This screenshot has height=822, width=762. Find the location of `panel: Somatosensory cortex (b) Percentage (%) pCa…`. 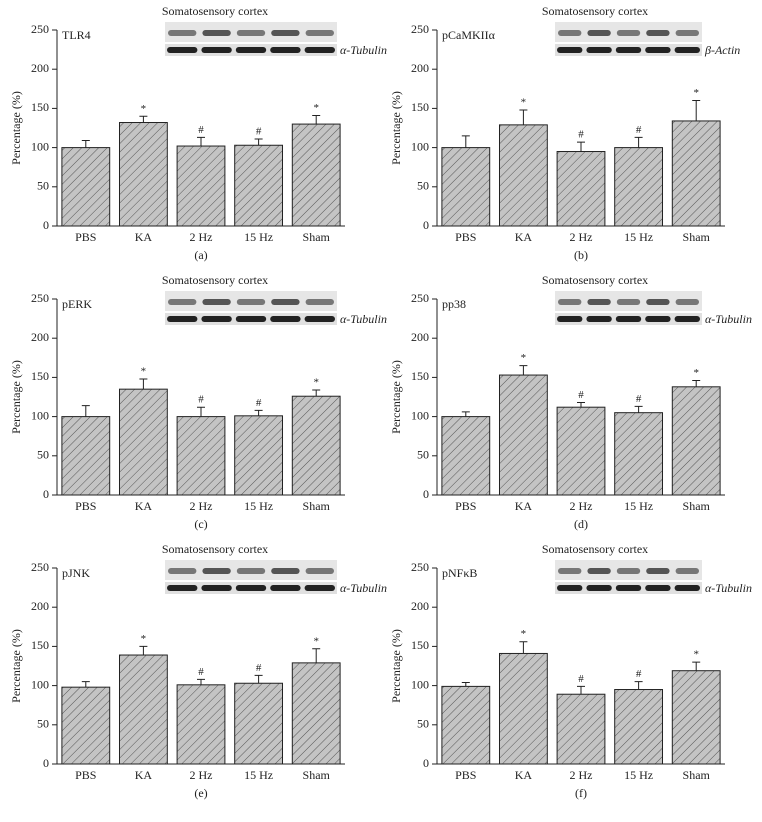

panel: Somatosensory cortex (b) Percentage (%) pCa… is located at coordinates (565, 133).